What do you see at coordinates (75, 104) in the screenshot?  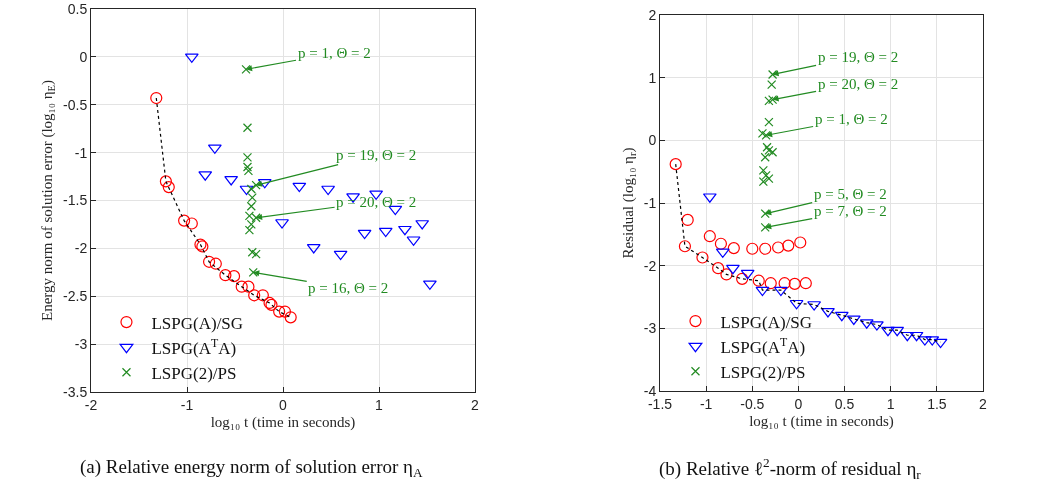 I see `y-tick-label: -0.5` at bounding box center [75, 104].